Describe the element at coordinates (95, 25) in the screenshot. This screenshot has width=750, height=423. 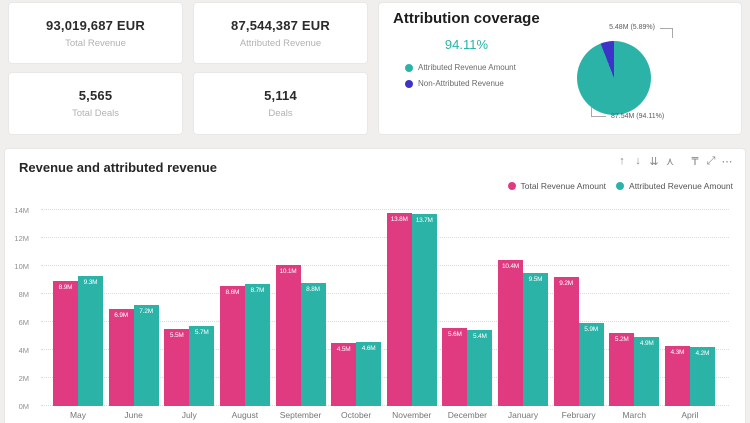
I see `kpi-value-total-revenue: 93,019,687 EUR` at that location.